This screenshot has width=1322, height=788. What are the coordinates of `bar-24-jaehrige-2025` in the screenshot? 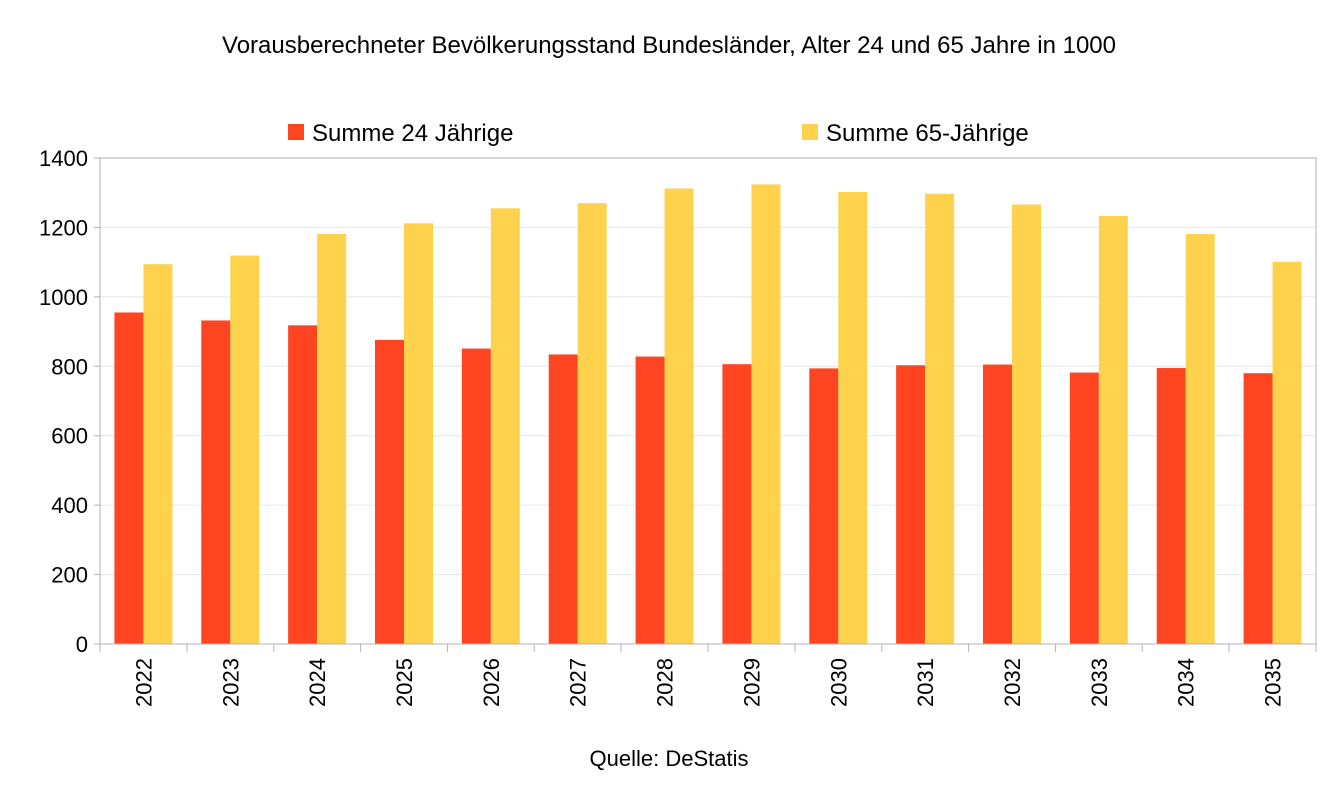 It's located at (389, 491).